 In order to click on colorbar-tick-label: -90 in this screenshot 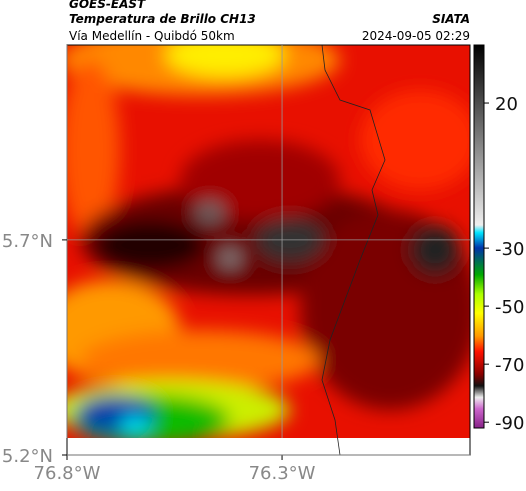, I will do `click(509, 423)`.